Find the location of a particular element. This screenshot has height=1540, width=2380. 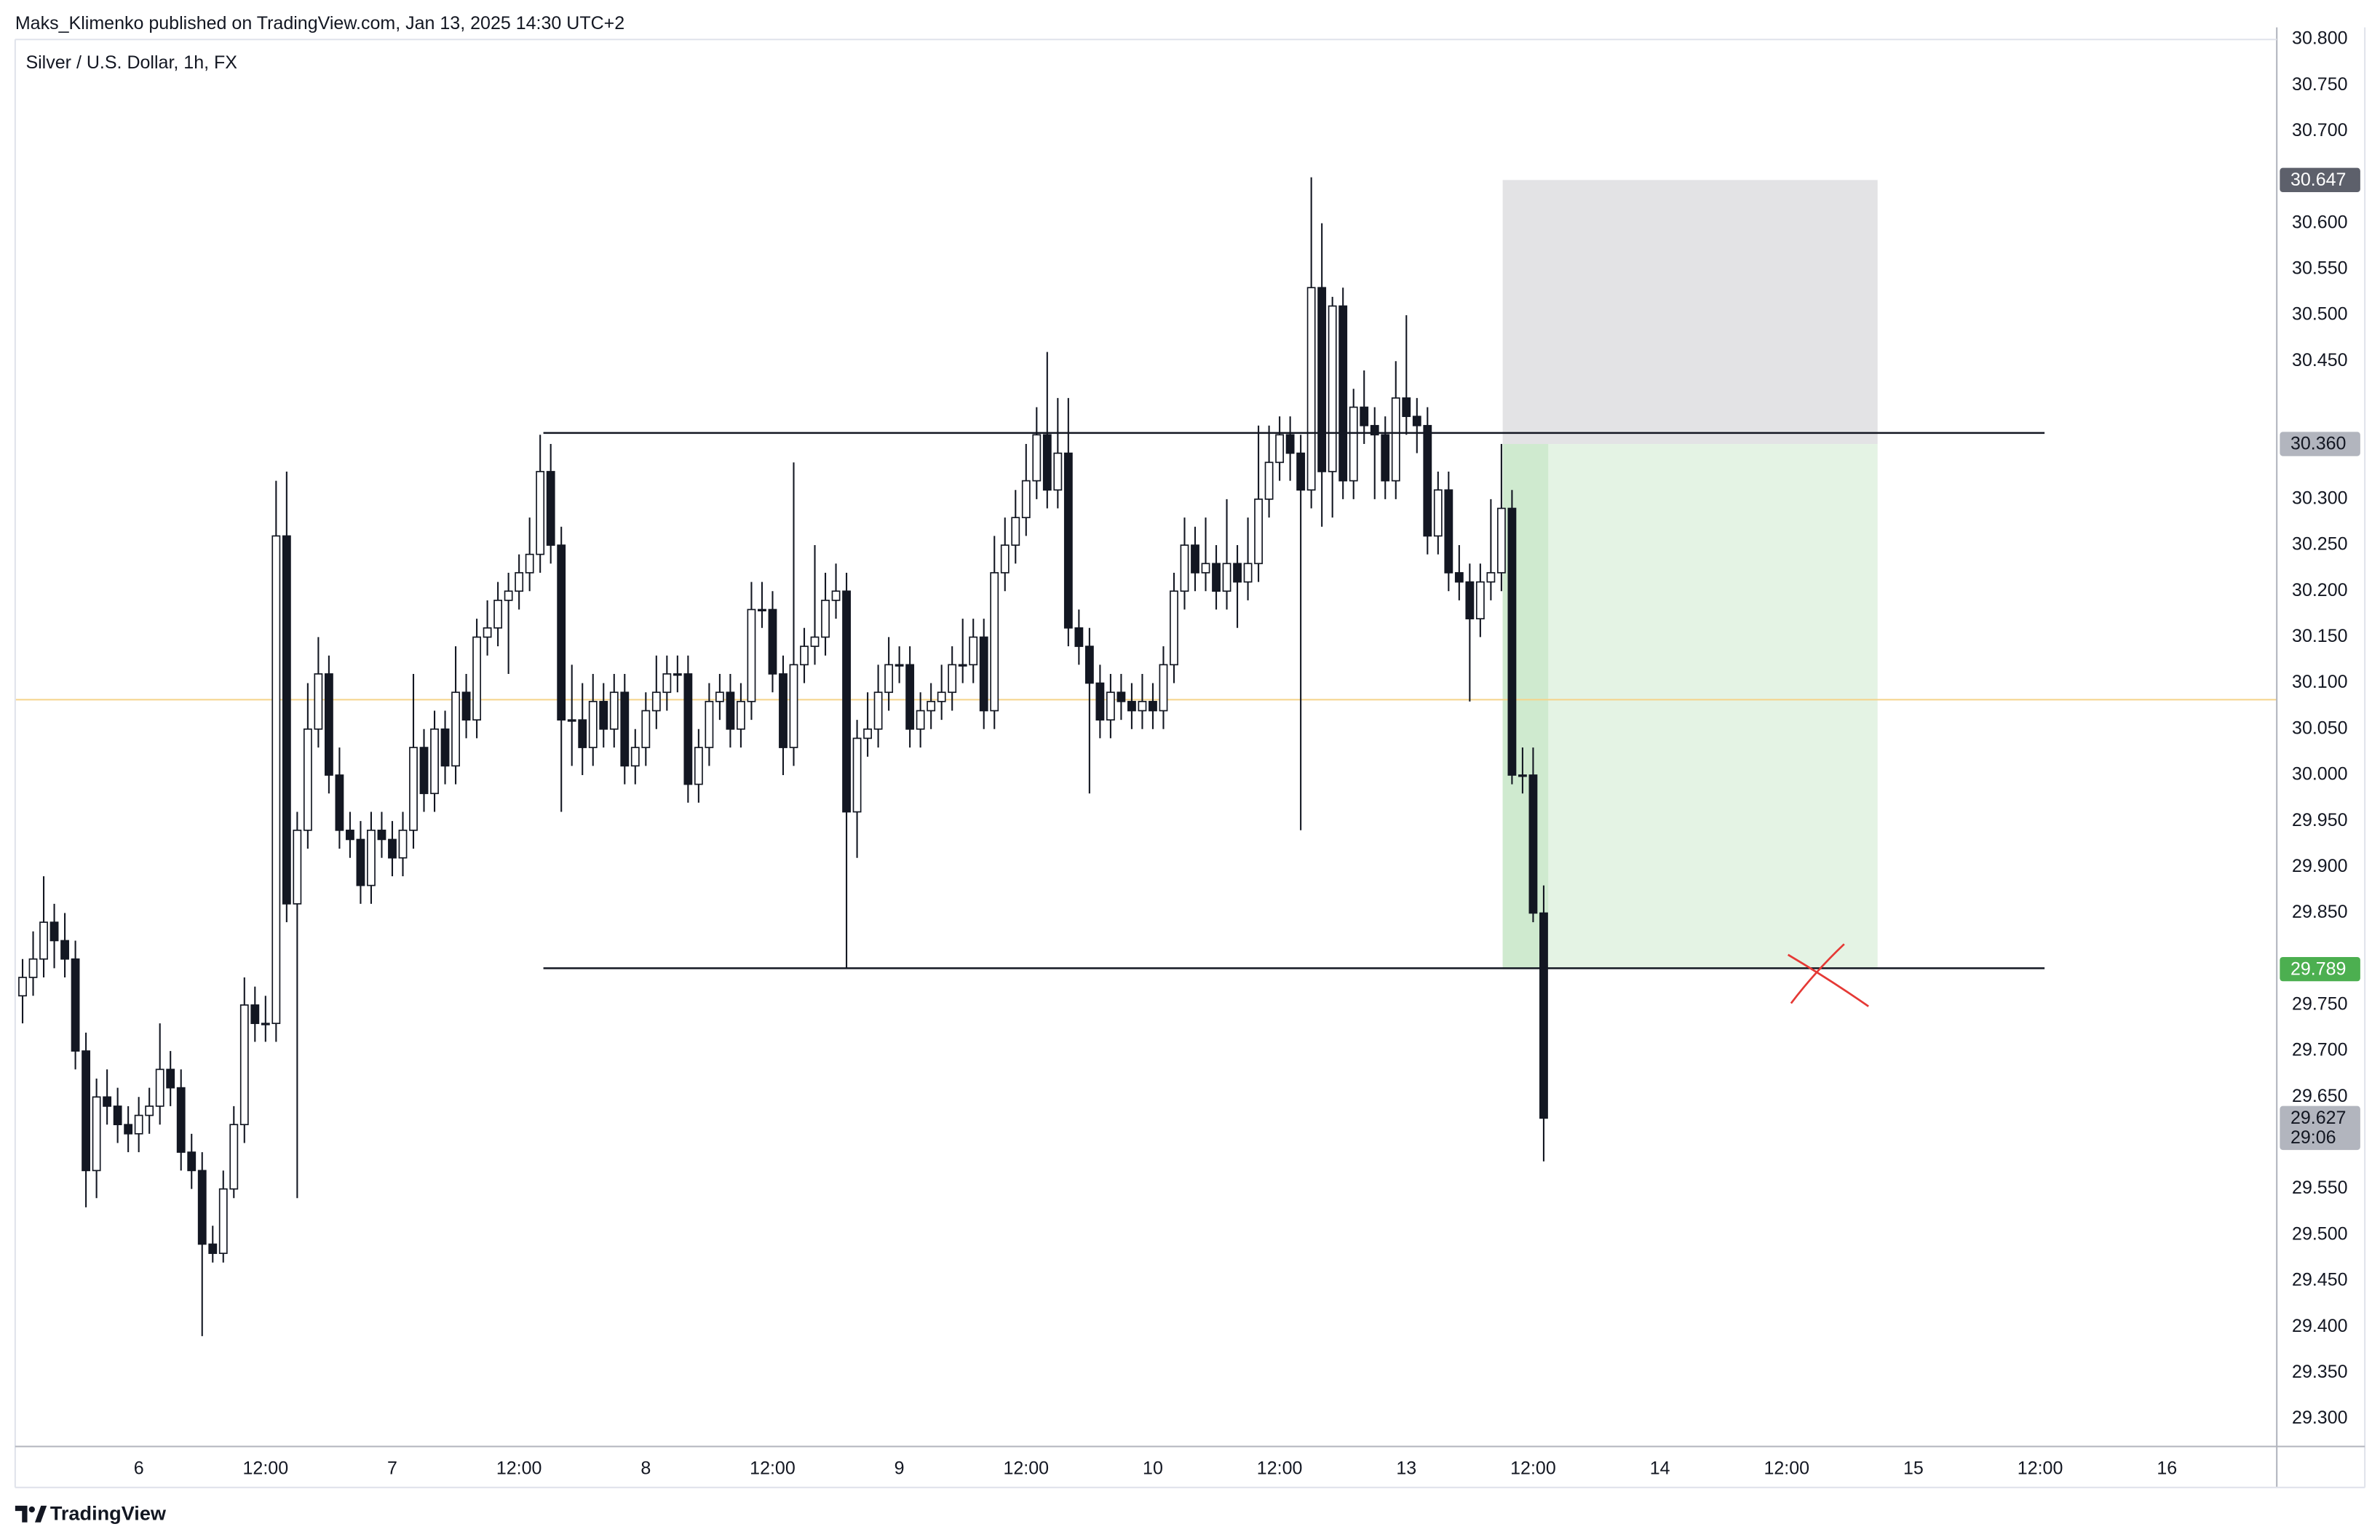

last-price-label: 29.627 is located at coordinates (2318, 1118).